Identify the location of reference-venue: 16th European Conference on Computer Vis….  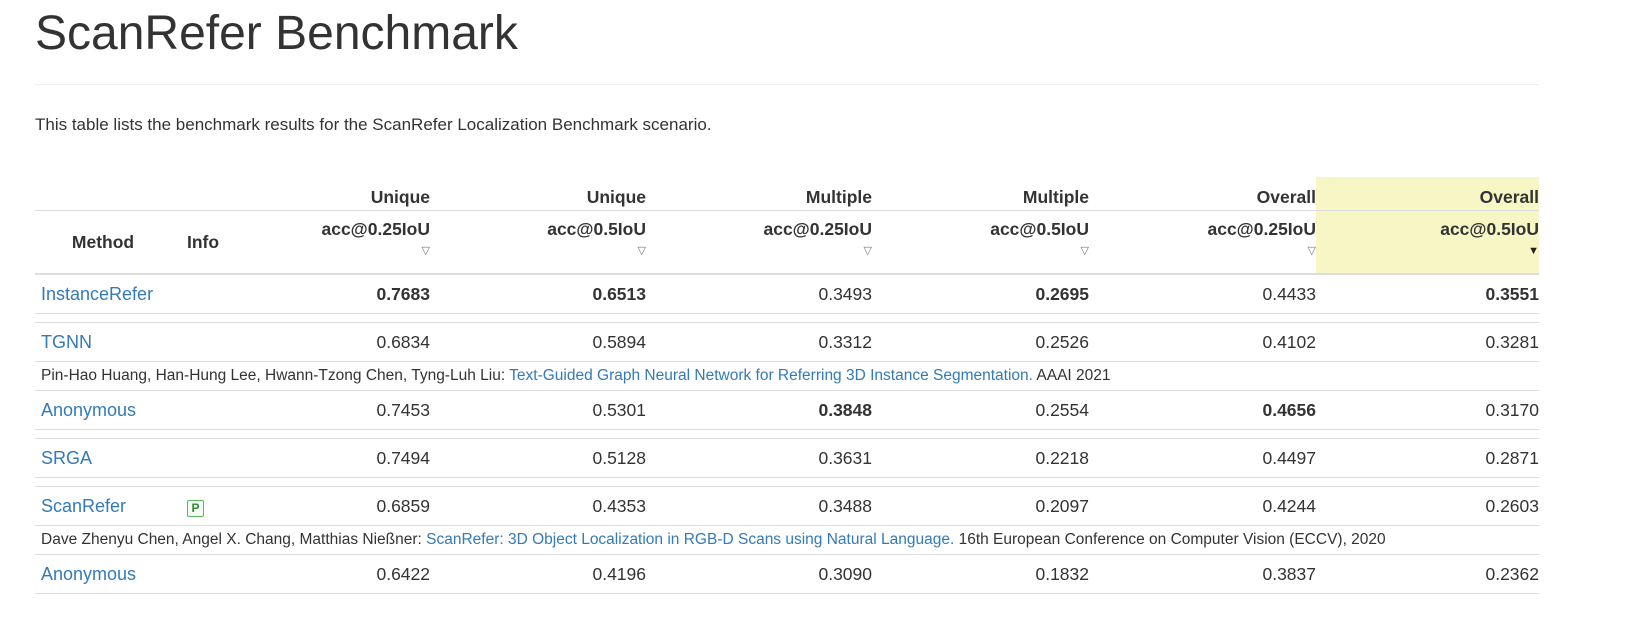
(1170, 539).